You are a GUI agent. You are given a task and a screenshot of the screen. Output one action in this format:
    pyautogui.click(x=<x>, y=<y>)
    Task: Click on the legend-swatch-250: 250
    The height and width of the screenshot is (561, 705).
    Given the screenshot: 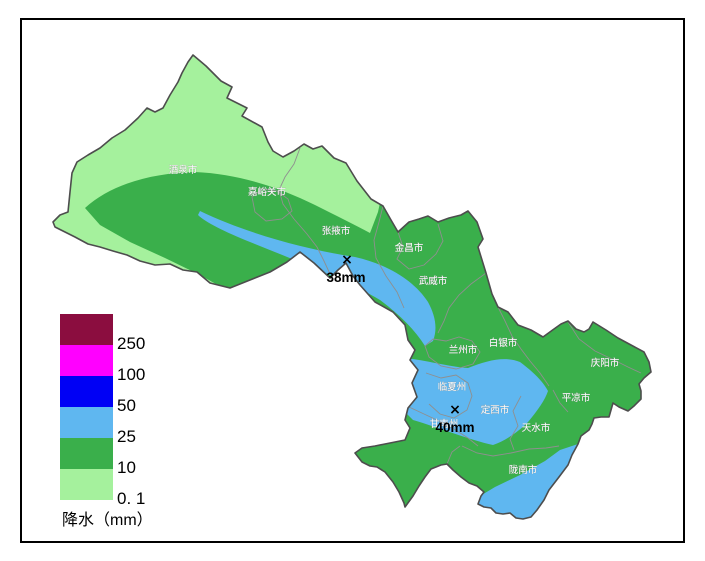 What is the action you would take?
    pyautogui.click(x=102, y=333)
    